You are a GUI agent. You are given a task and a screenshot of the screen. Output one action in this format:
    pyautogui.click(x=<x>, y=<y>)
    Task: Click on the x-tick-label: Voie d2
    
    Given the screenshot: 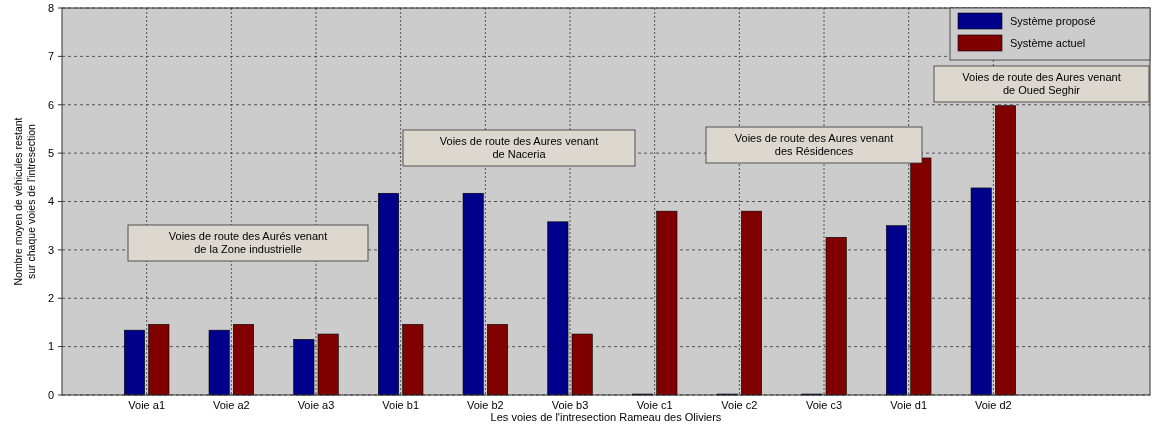 What is the action you would take?
    pyautogui.click(x=993, y=405)
    